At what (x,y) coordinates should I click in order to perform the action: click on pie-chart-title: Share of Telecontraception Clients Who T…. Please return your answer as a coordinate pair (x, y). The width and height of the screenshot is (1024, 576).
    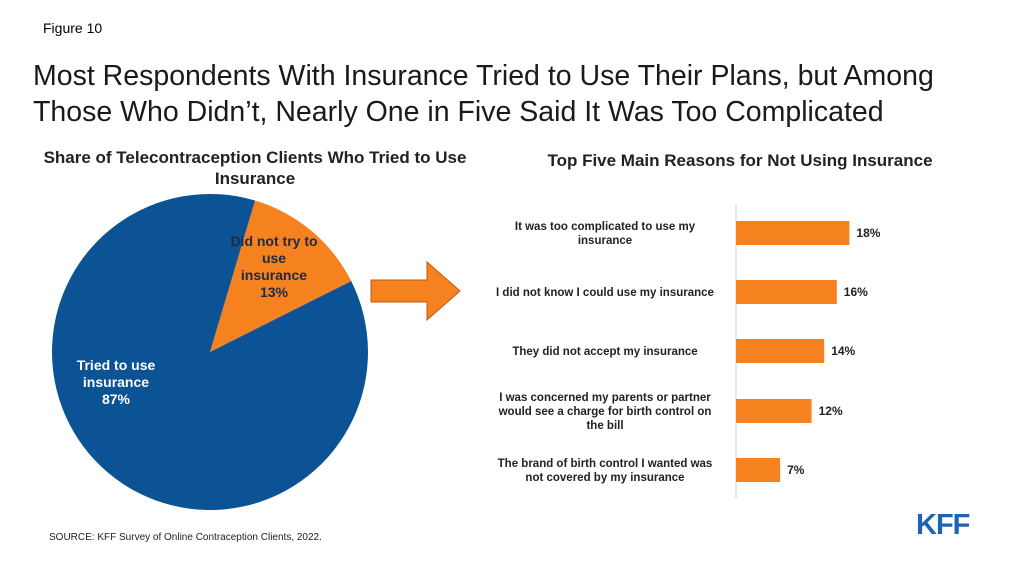
    Looking at the image, I should click on (255, 168).